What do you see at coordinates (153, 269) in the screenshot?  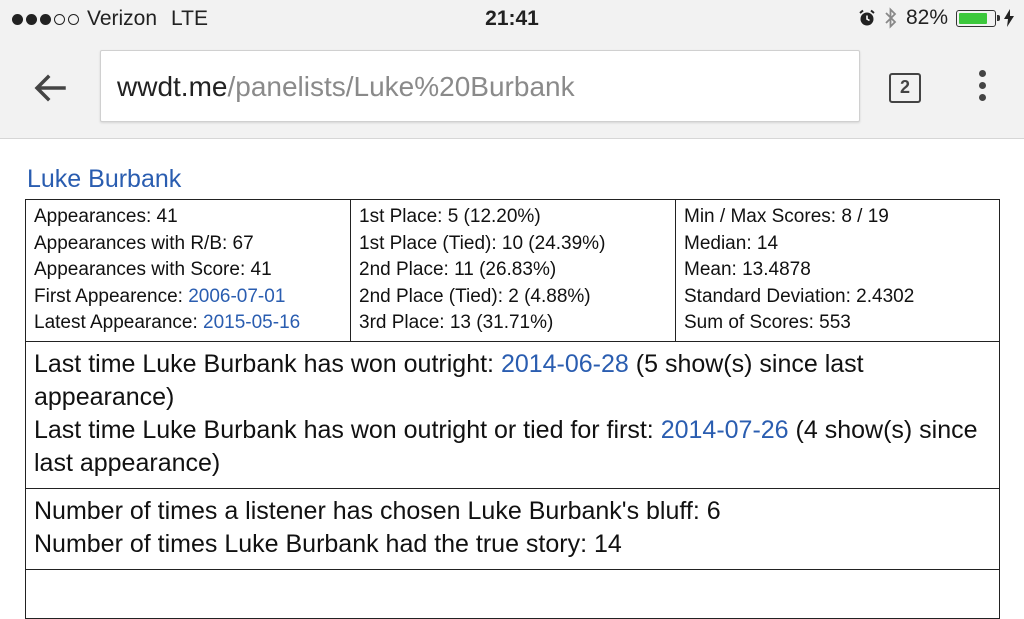 I see `appearances-score: Appearances with Score: 41` at bounding box center [153, 269].